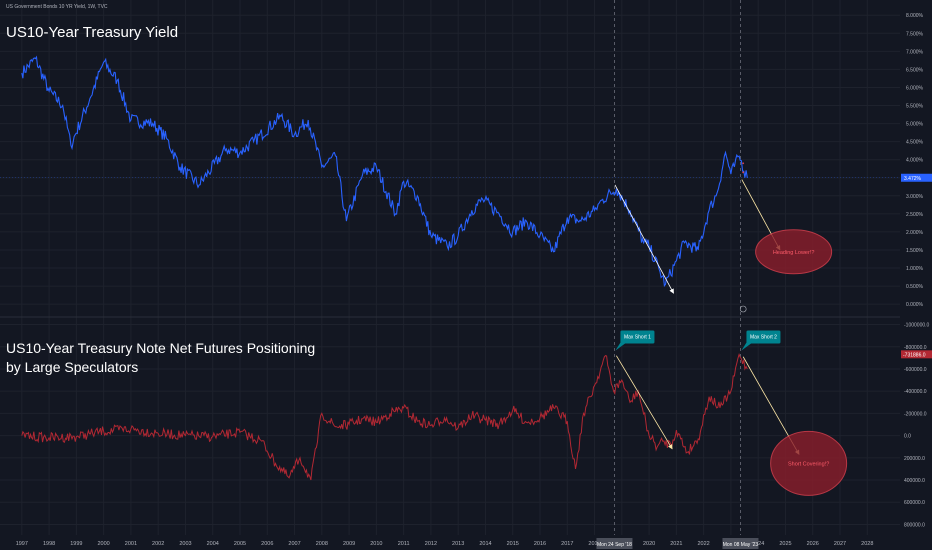 Image resolution: width=932 pixels, height=550 pixels. I want to click on yield-y-tick-label: 1.000%, so click(915, 269).